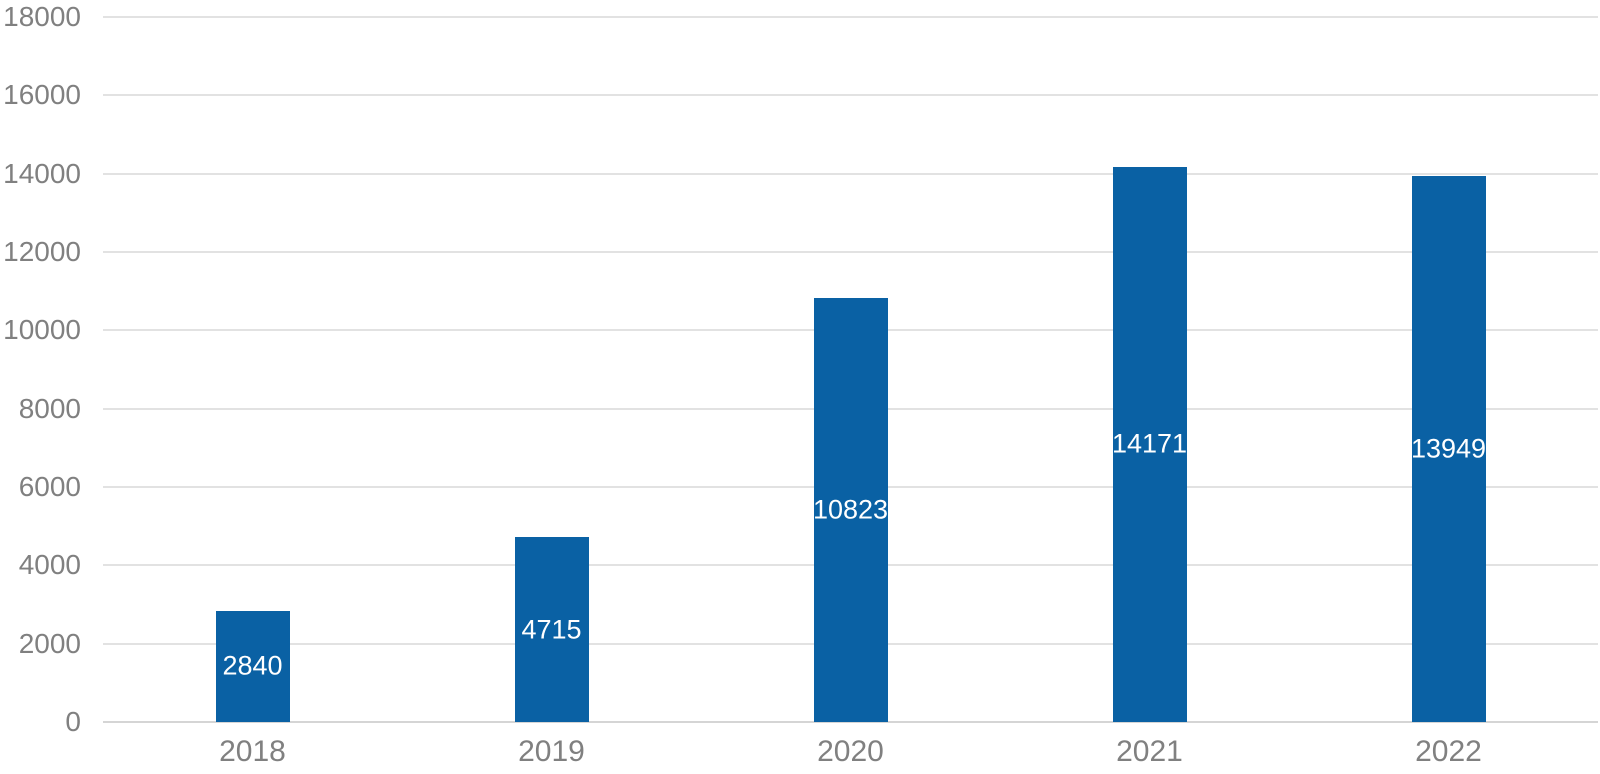 This screenshot has height=774, width=1600. I want to click on x-tick-label-2018: 2018, so click(252, 751).